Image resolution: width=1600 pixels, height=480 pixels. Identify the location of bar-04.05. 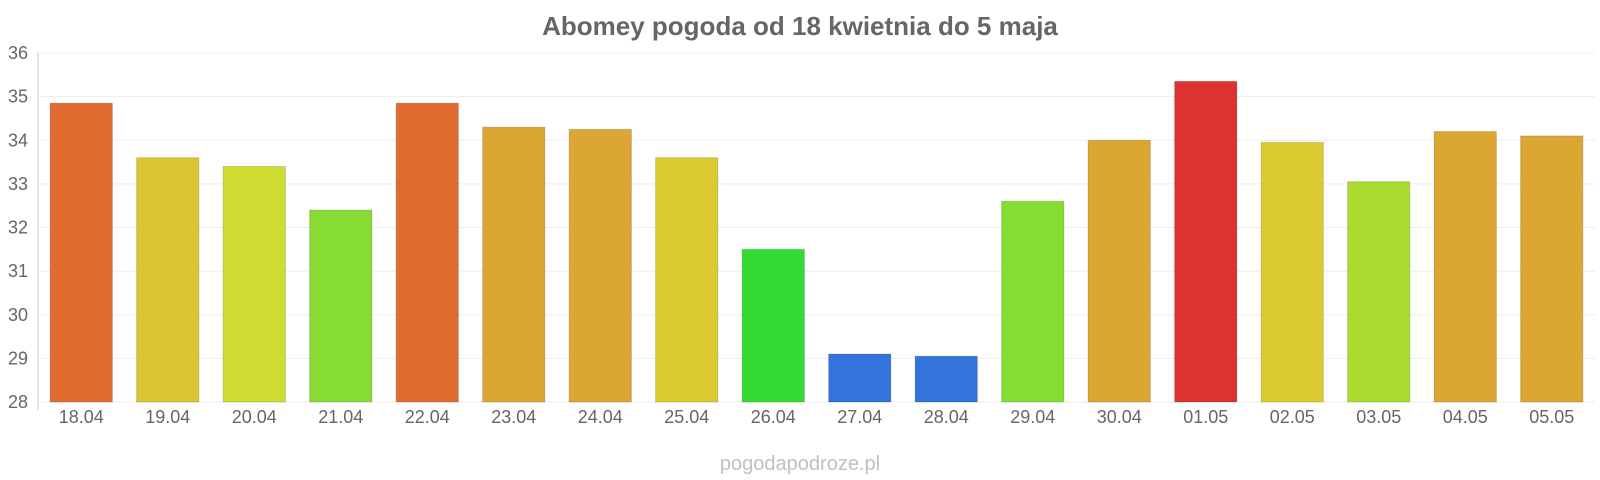
(1465, 267).